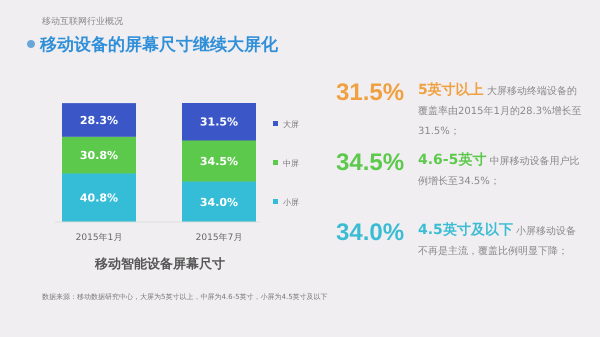 The height and width of the screenshot is (337, 600). Describe the element at coordinates (99, 237) in the screenshot. I see `x-tick-label: 2015年1月` at that location.